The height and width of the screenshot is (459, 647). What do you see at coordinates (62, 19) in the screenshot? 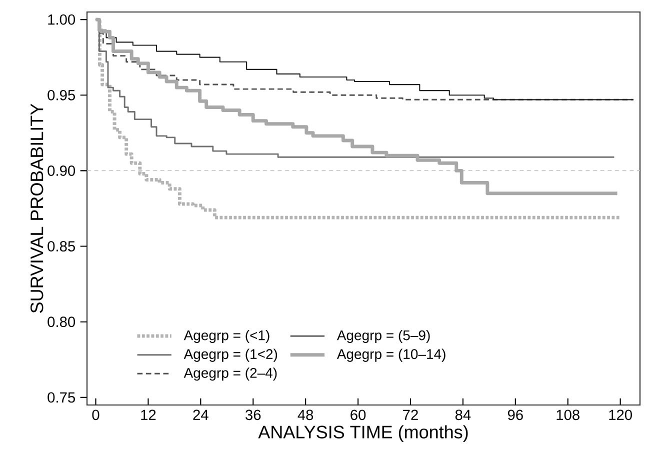
I see `y-tick-label: 1.00` at bounding box center [62, 19].